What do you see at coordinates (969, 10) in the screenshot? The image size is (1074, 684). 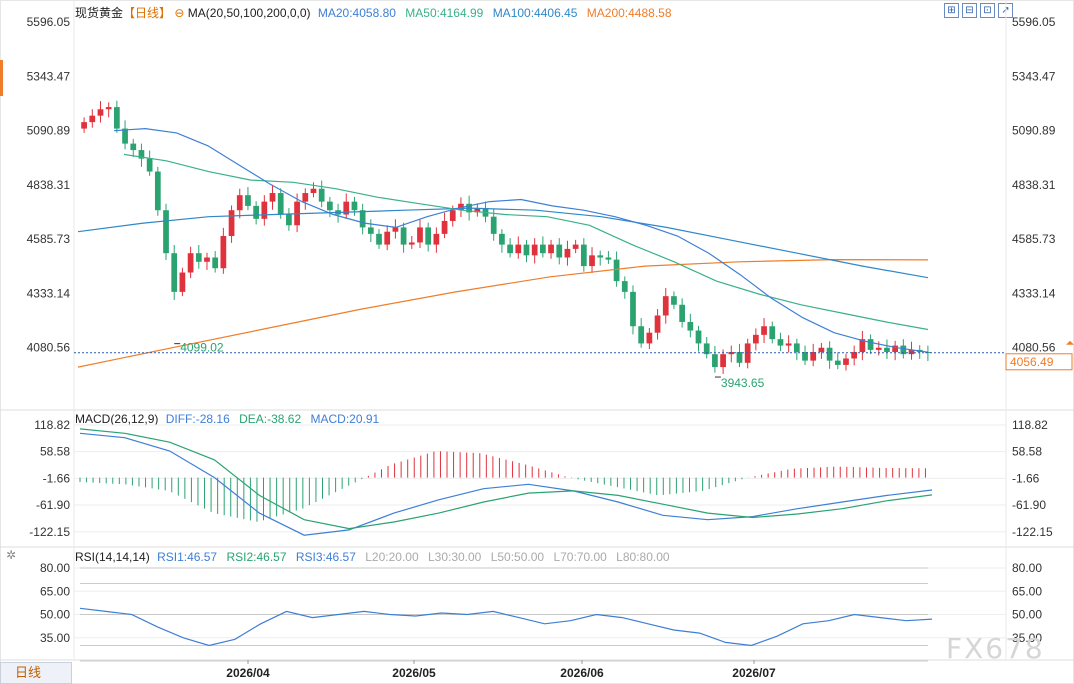 I see `zoom-out-icon: ⊟` at bounding box center [969, 10].